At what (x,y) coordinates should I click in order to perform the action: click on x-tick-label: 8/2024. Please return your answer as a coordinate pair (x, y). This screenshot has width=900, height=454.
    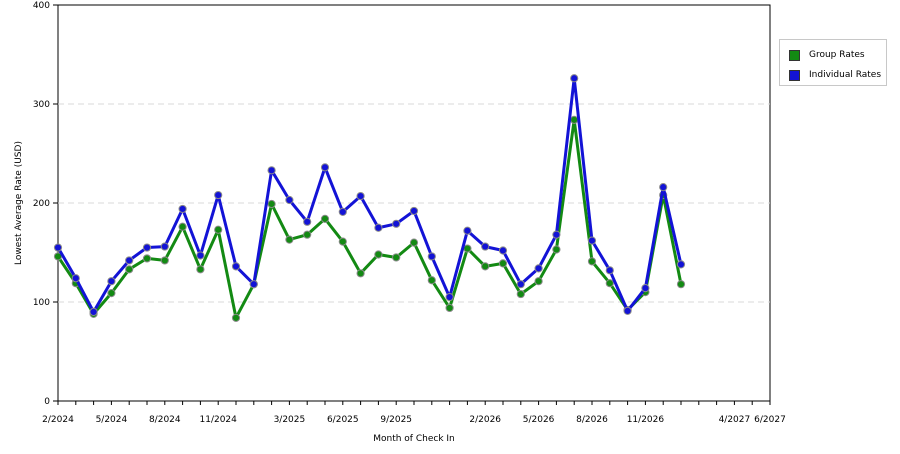
    Looking at the image, I should click on (165, 420).